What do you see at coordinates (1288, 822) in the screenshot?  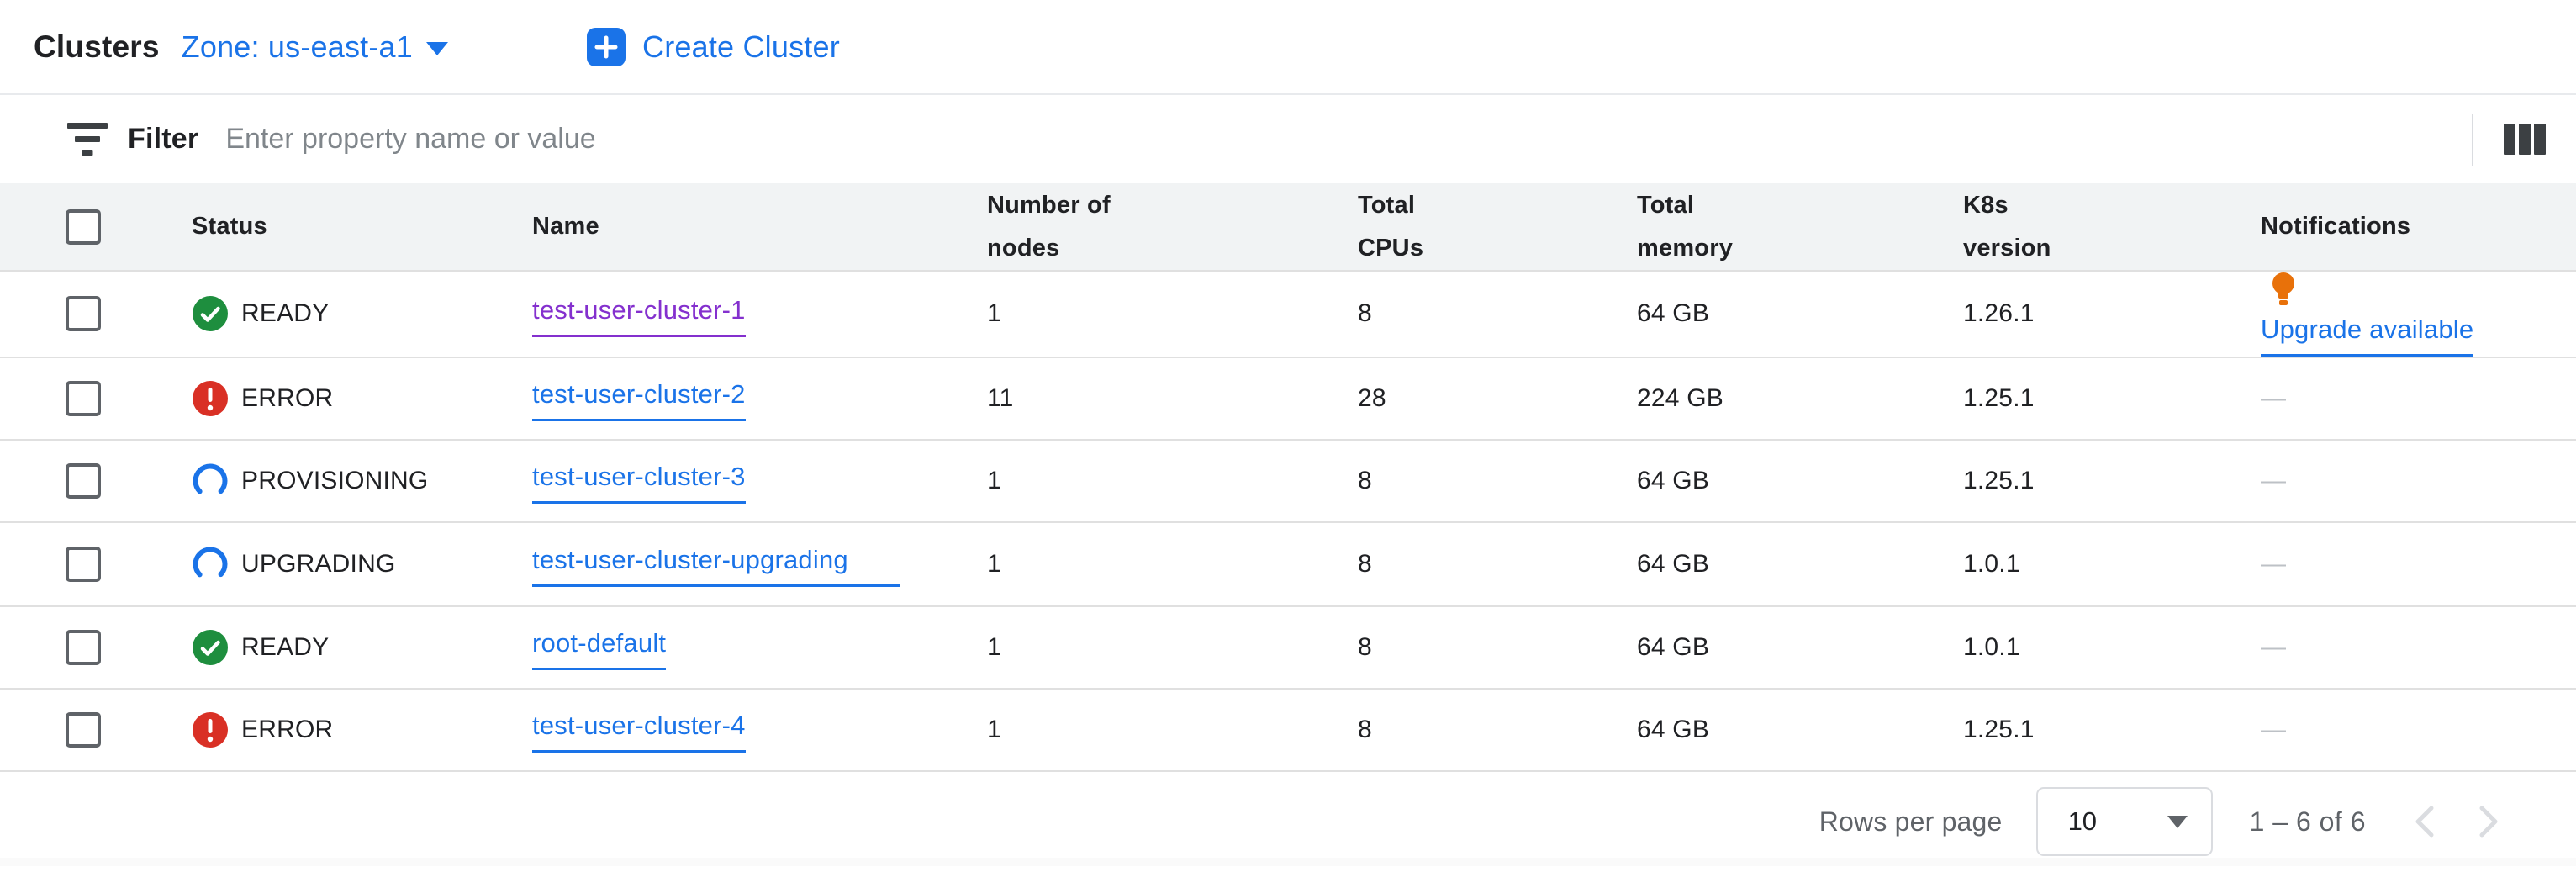 I see `pagination-bar: Rows per page 10 1 – 6 of 6` at bounding box center [1288, 822].